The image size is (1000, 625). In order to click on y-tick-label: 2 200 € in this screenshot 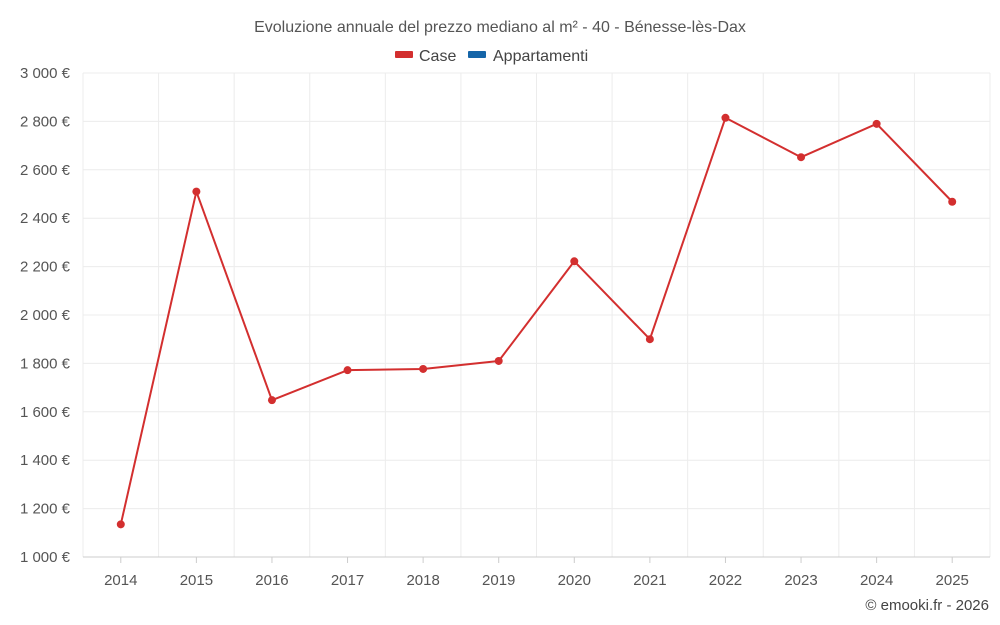, I will do `click(45, 267)`.